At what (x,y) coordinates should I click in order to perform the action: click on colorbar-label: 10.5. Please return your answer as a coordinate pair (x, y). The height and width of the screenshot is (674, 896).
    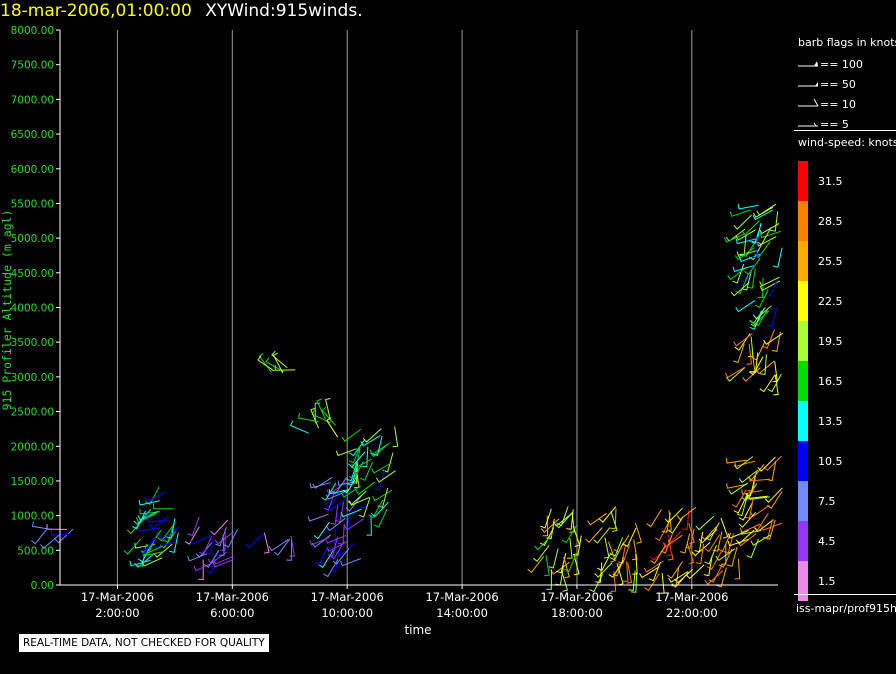
    Looking at the image, I should click on (830, 461).